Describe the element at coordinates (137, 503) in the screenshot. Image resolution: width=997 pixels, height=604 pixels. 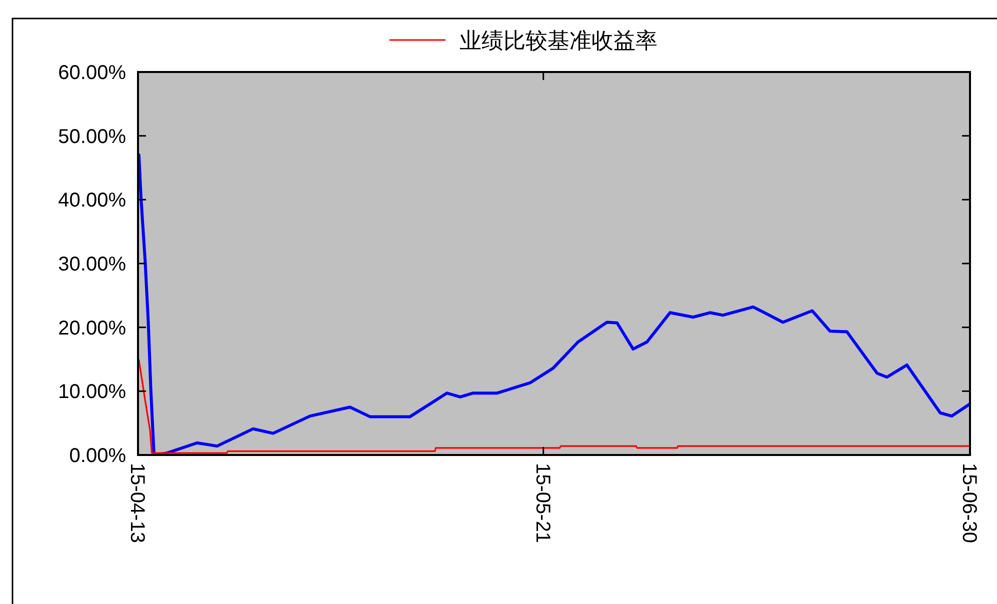
I see `x-tick-label: 15-04-13` at that location.